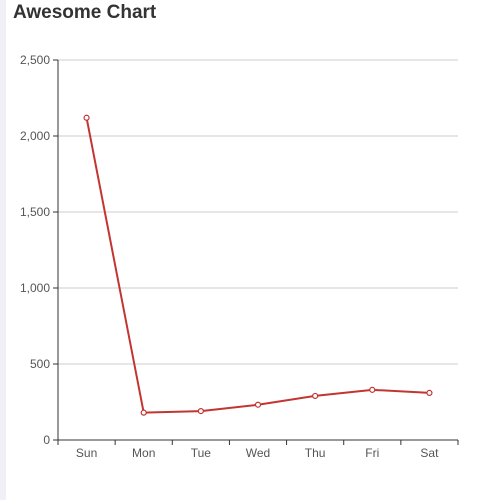  Describe the element at coordinates (315, 453) in the screenshot. I see `x-tick-label: Thu` at that location.